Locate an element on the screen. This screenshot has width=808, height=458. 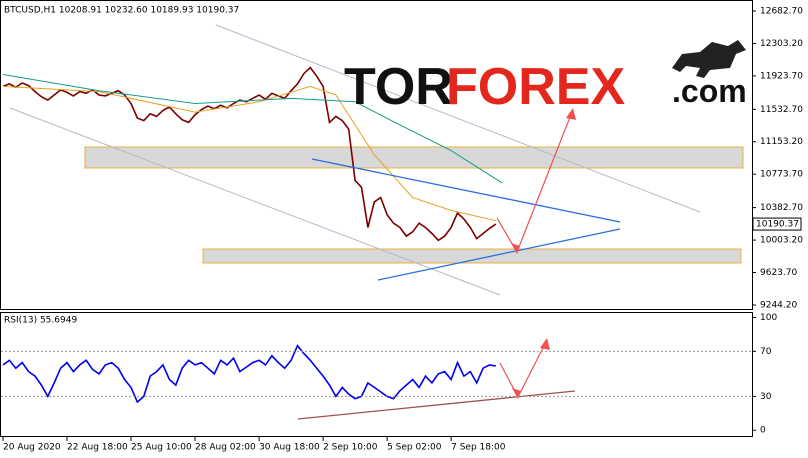
rsi-trend-line is located at coordinates (436, 405).